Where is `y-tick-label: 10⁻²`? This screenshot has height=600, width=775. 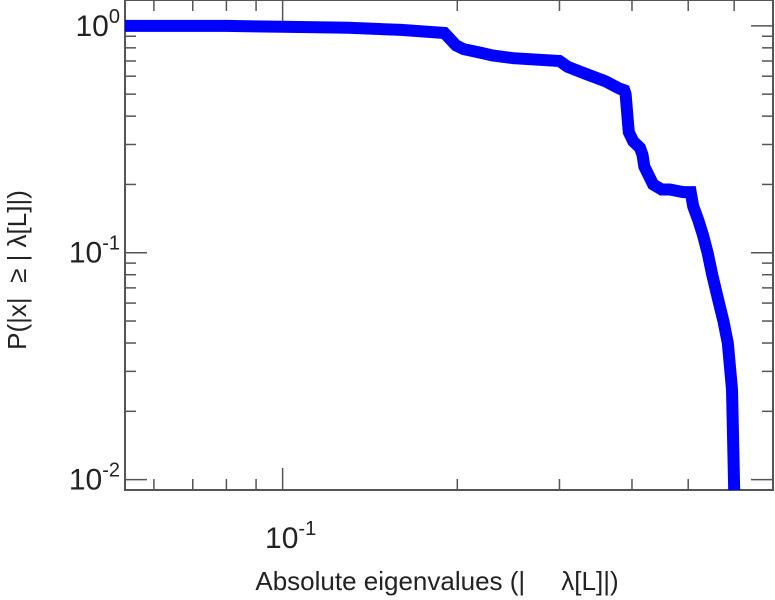 y-tick-label: 10⁻² is located at coordinates (94, 478).